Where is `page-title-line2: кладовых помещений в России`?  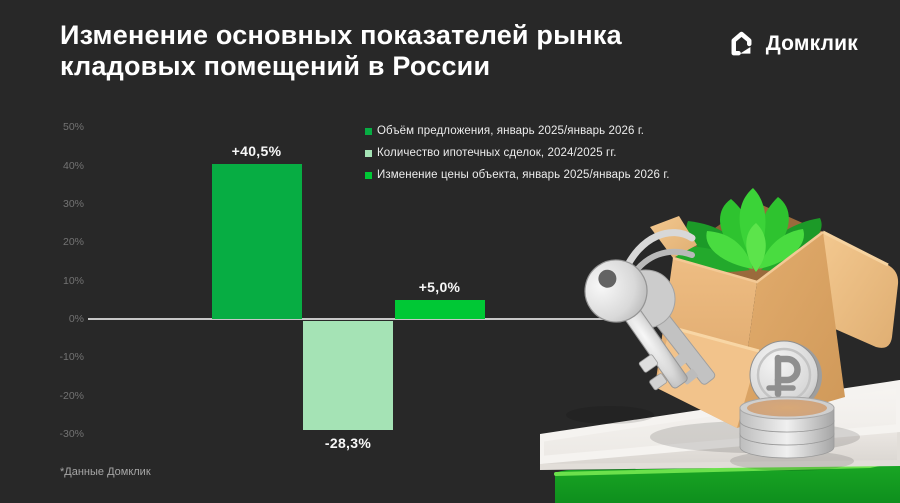
page-title-line2: кладовых помещений в России is located at coordinates (275, 66).